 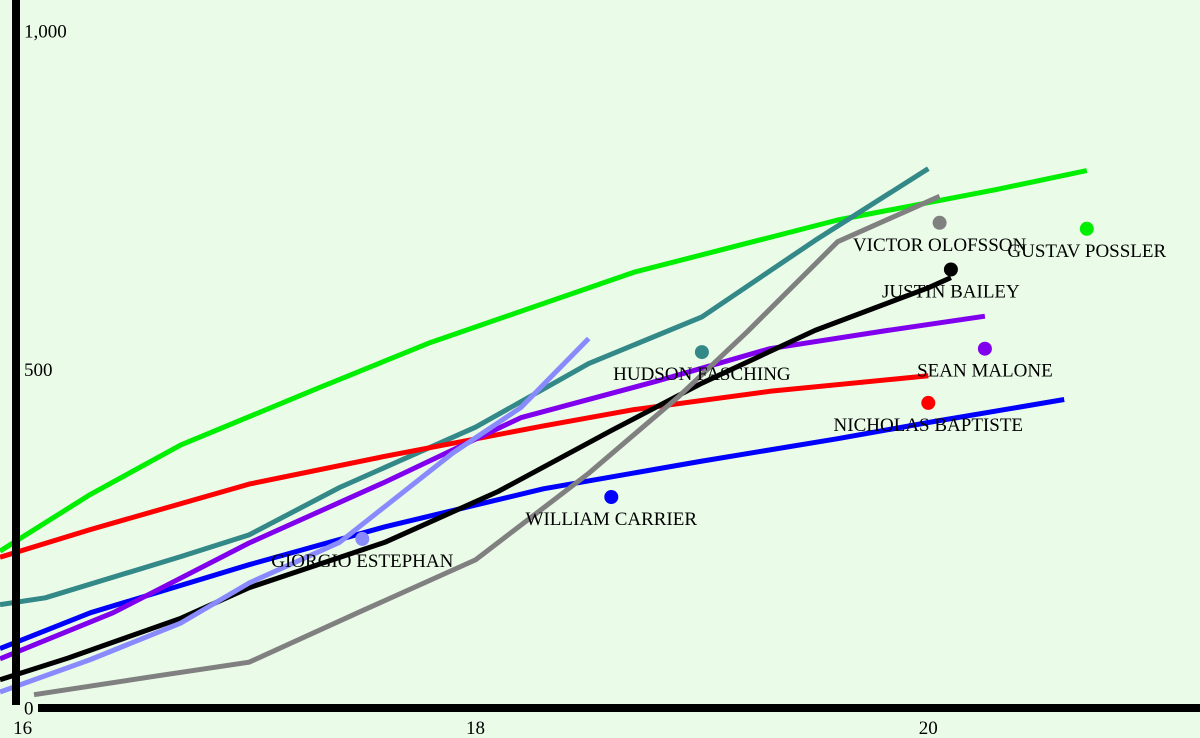 I want to click on x-tick-labels: 16 18 20, so click(x=475, y=728).